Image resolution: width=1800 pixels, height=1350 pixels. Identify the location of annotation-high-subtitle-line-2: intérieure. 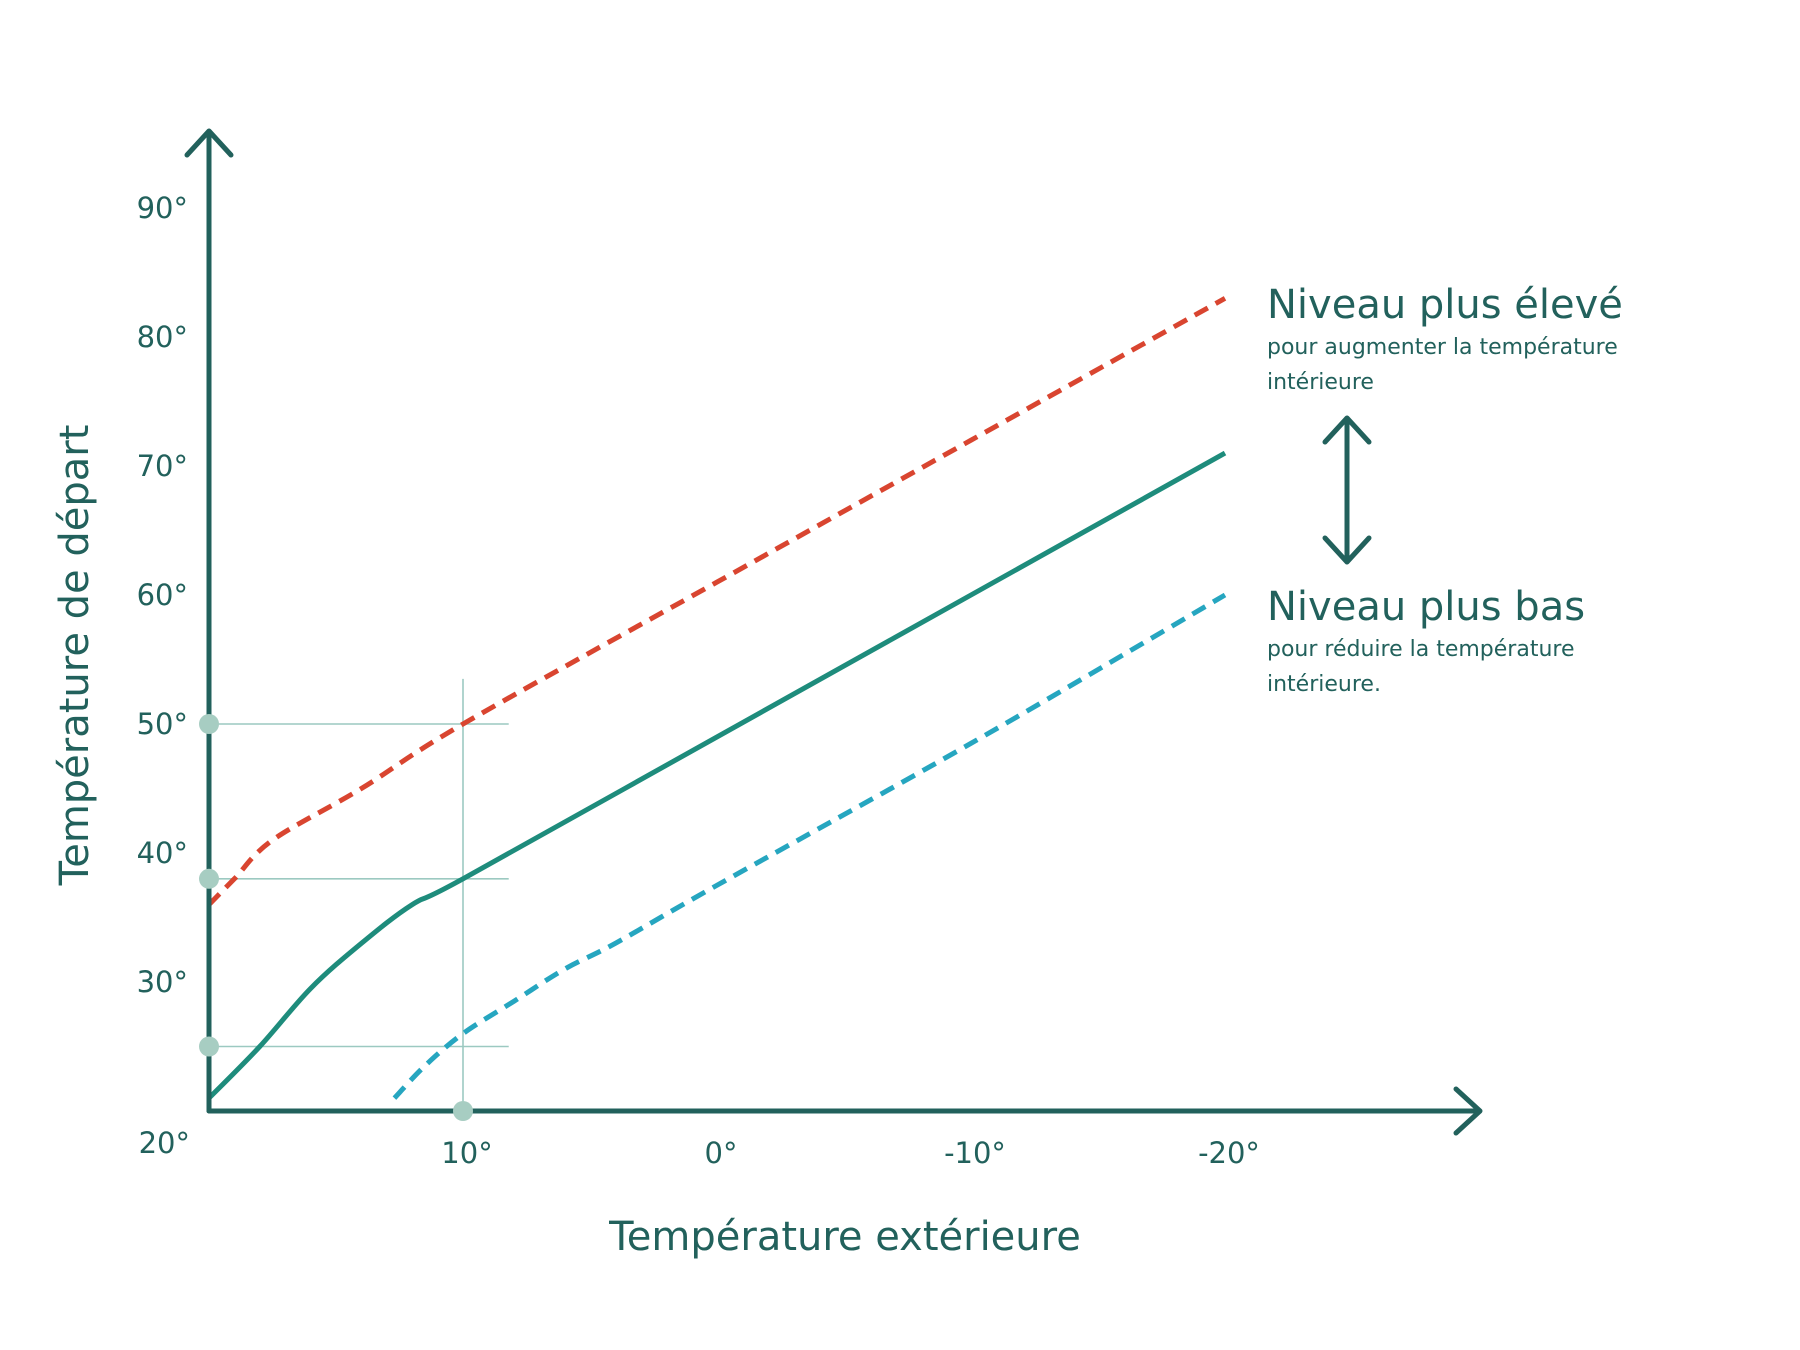
(1320, 382).